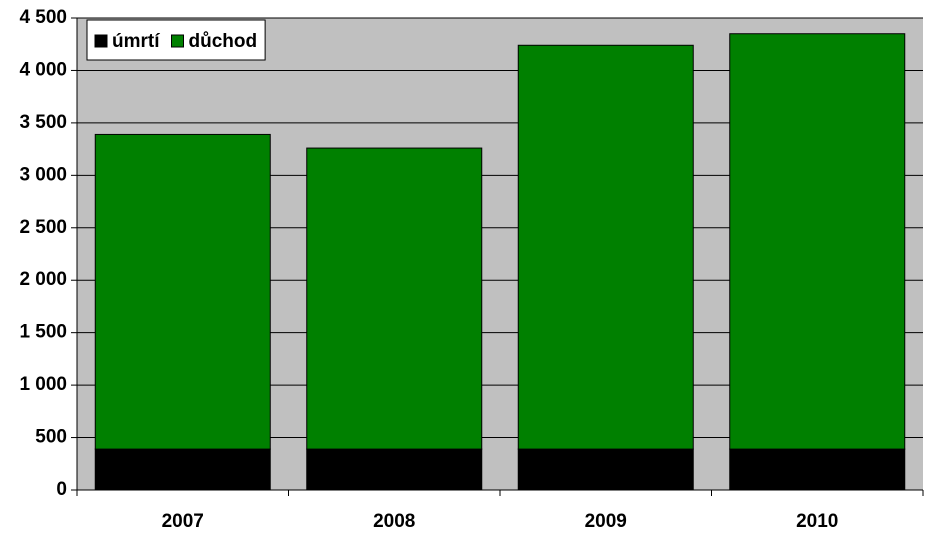 The height and width of the screenshot is (539, 935). I want to click on y-tick-label: 3 500, so click(43, 122).